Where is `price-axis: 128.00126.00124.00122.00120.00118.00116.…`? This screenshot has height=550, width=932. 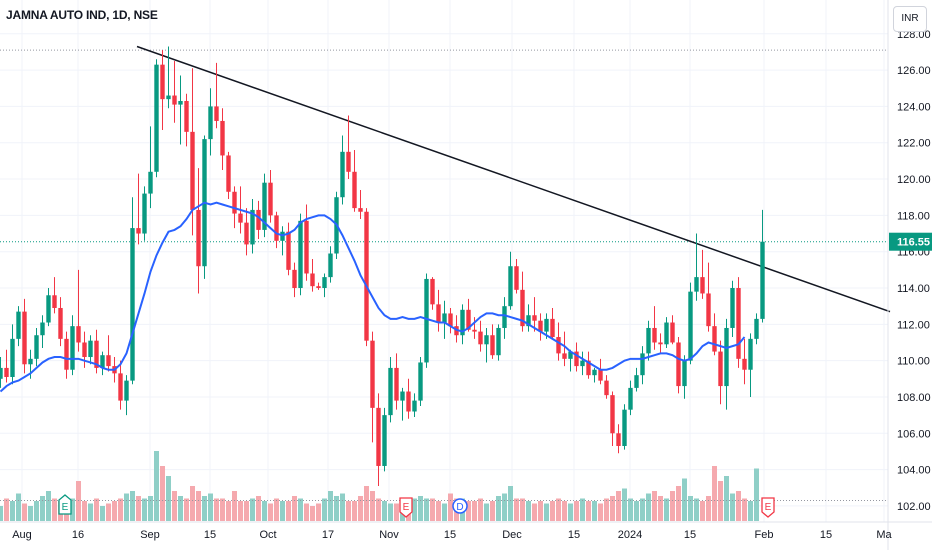 price-axis: 128.00126.00124.00122.00120.00118.00116.… is located at coordinates (909, 275).